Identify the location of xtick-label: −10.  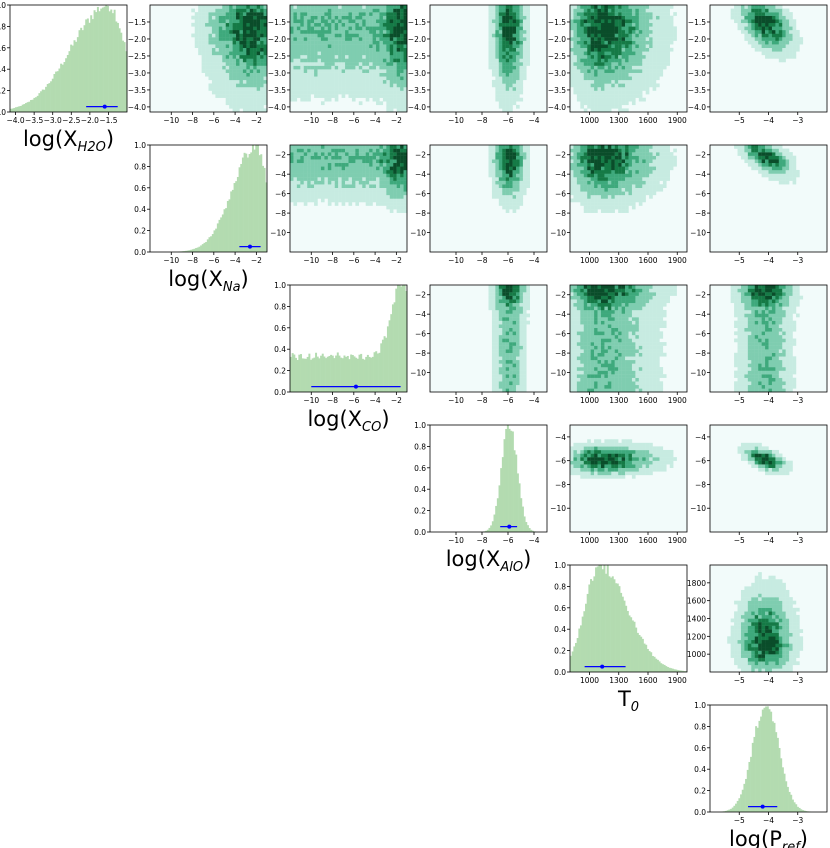
(456, 400).